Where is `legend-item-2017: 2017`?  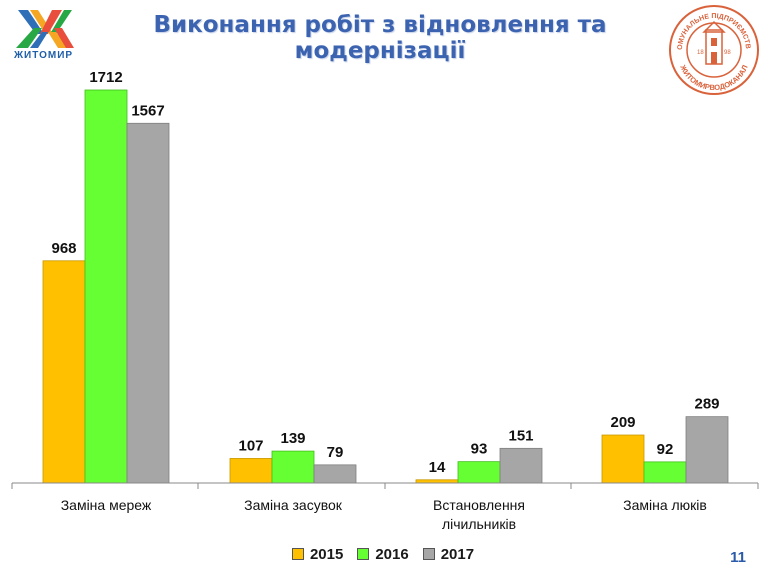
legend-item-2017: 2017 is located at coordinates (448, 554).